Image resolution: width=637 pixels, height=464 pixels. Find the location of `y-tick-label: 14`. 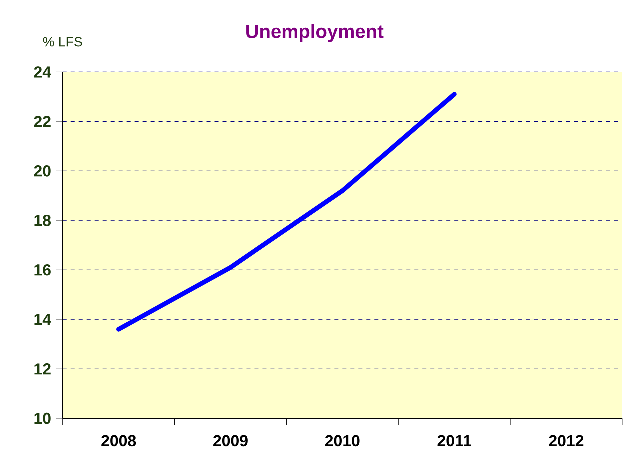

y-tick-label: 14 is located at coordinates (43, 320).